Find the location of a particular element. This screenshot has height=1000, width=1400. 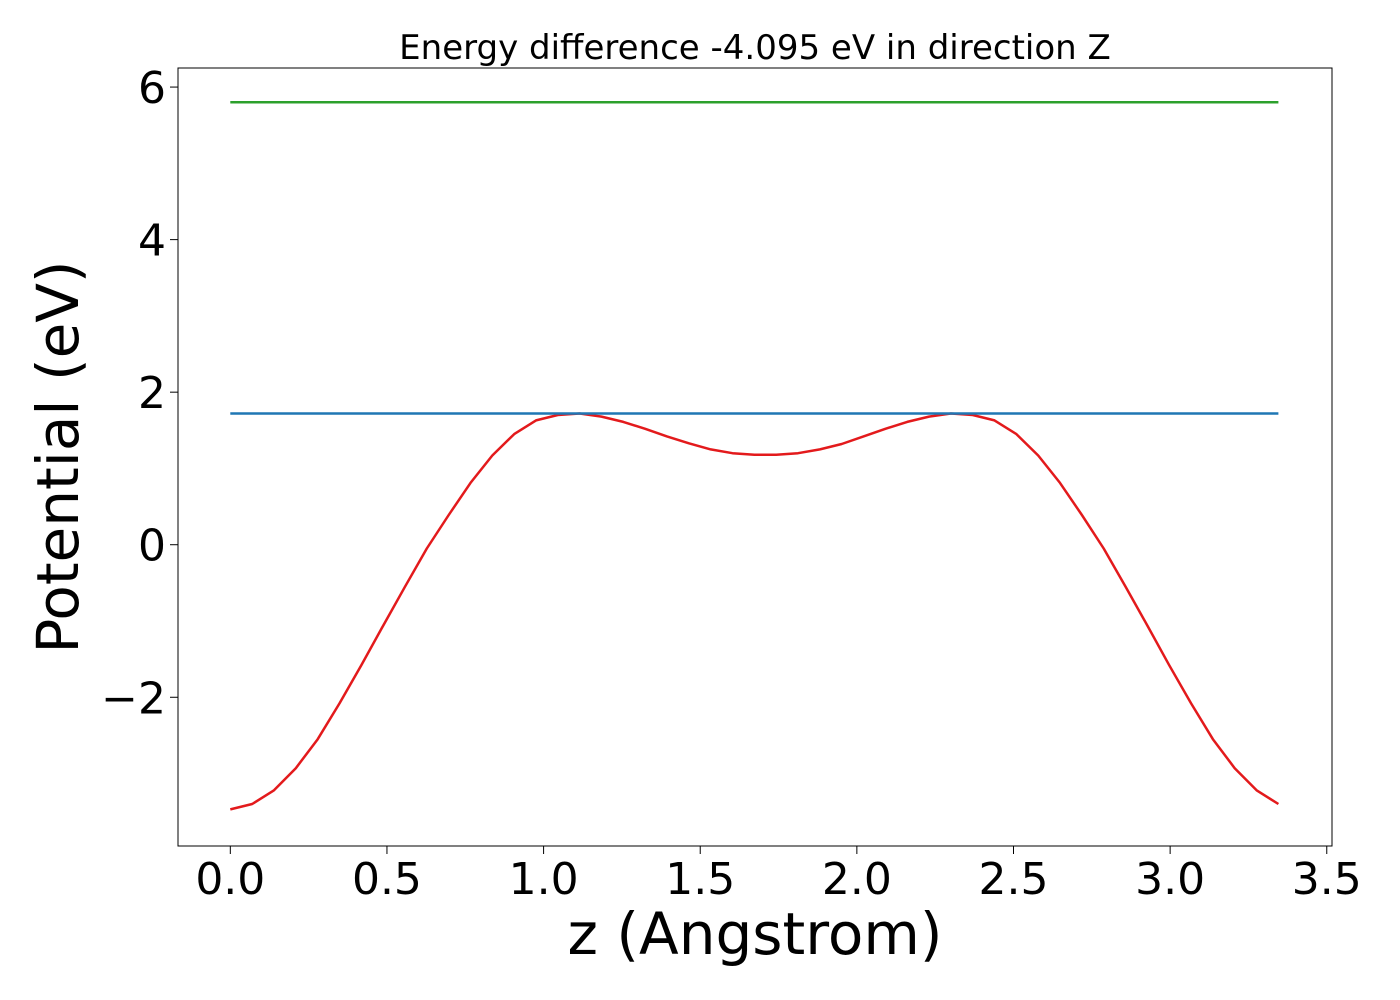

x-tick-label: 3.5 is located at coordinates (1327, 879).